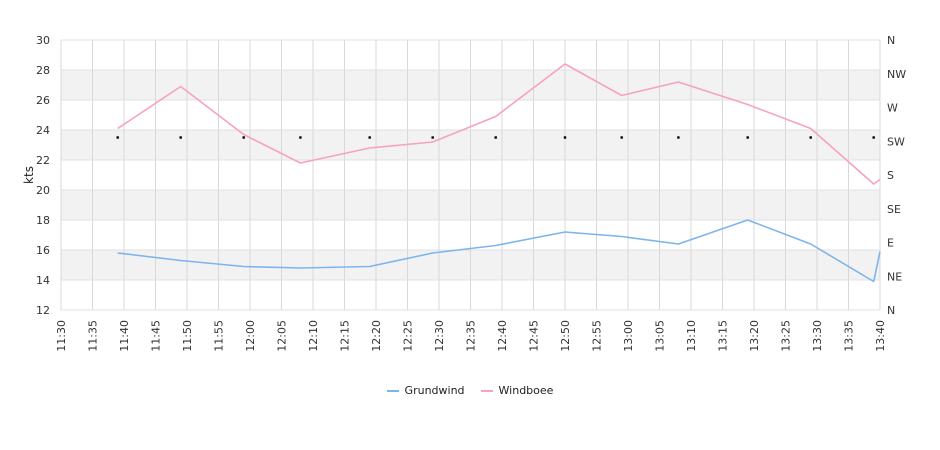  I want to click on x-tick-label: 12:15, so click(345, 336).